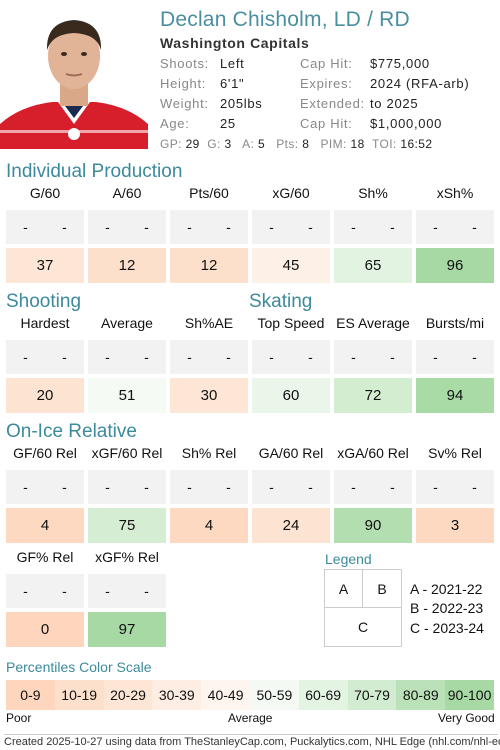  What do you see at coordinates (382, 588) in the screenshot?
I see `legend-cell-b: B` at bounding box center [382, 588].